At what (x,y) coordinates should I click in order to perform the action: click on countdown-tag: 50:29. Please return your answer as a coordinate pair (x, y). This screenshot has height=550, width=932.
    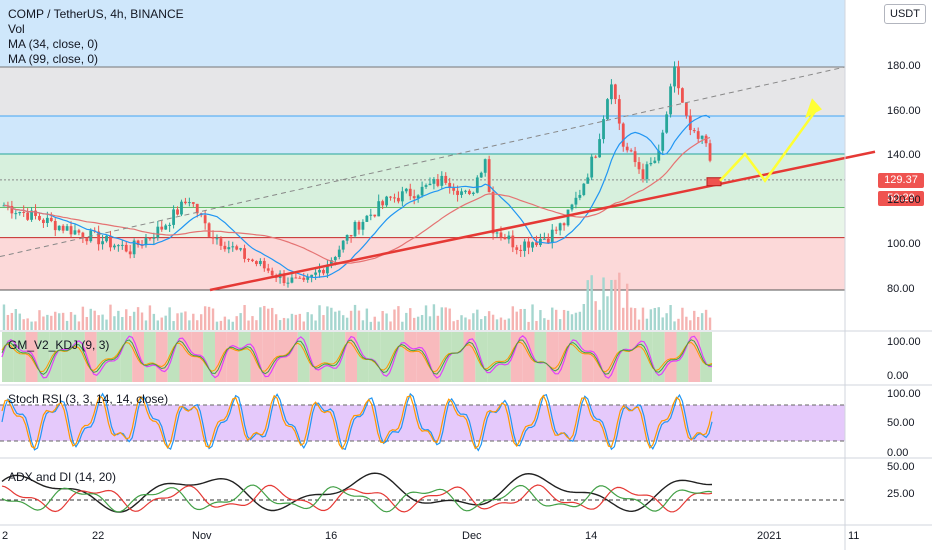
    Looking at the image, I should click on (901, 198).